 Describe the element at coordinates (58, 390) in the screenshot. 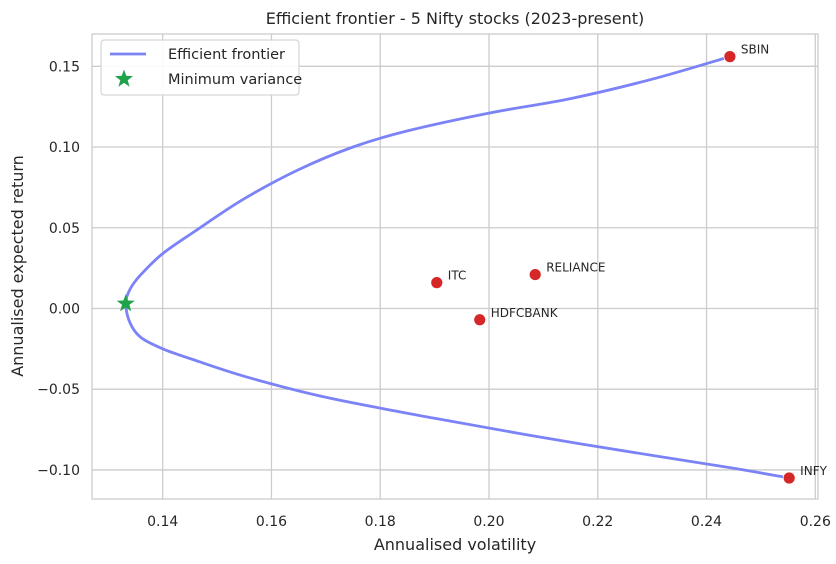

I see `y-tick-label: −0.05` at that location.